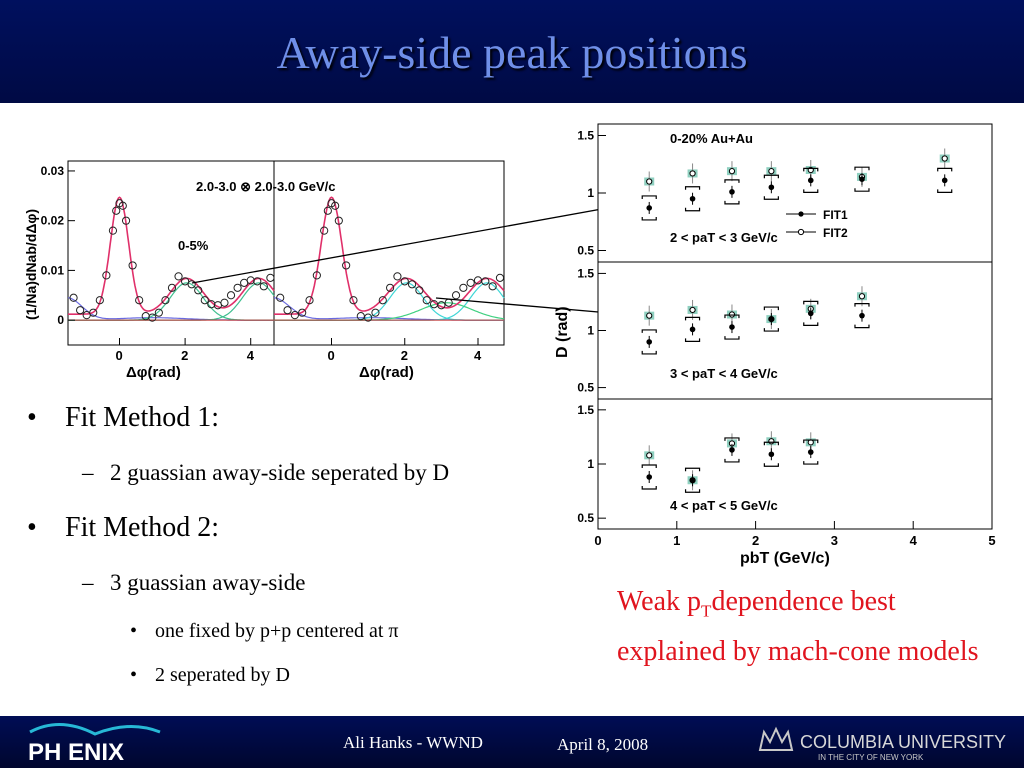  I want to click on pt-panel-label-1: 2 < paT < 3 GeV/c, so click(724, 237).